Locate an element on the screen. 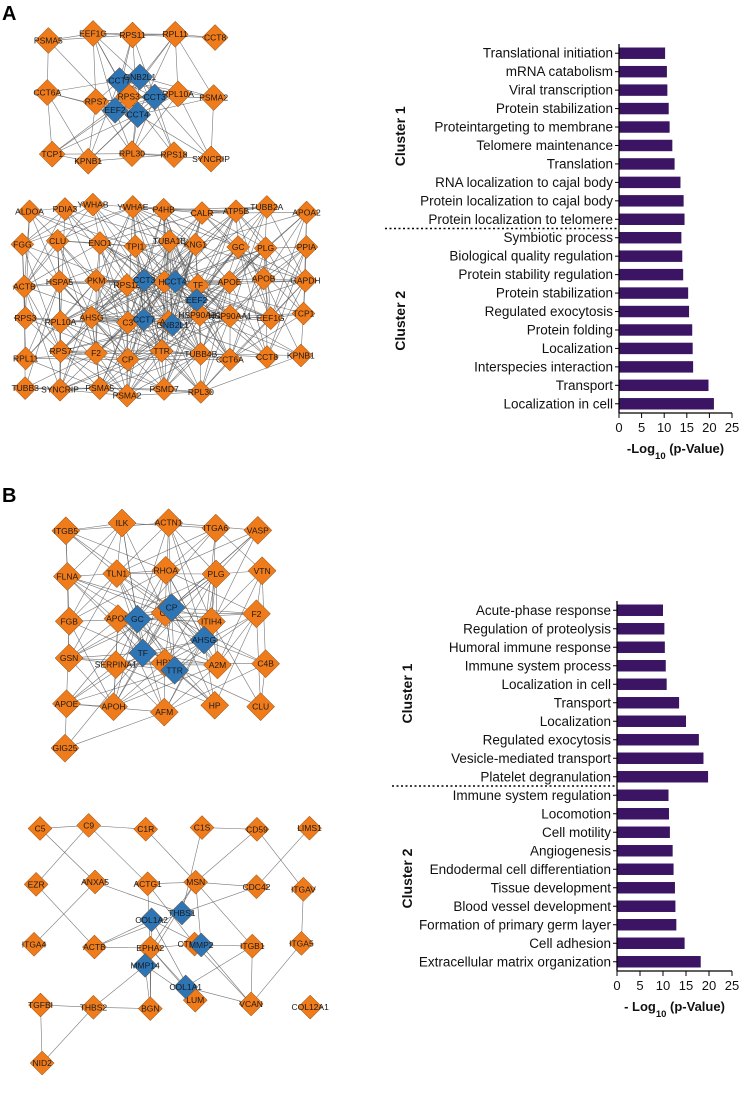 The width and height of the screenshot is (747, 1105). node-c5: C5 is located at coordinates (40, 828).